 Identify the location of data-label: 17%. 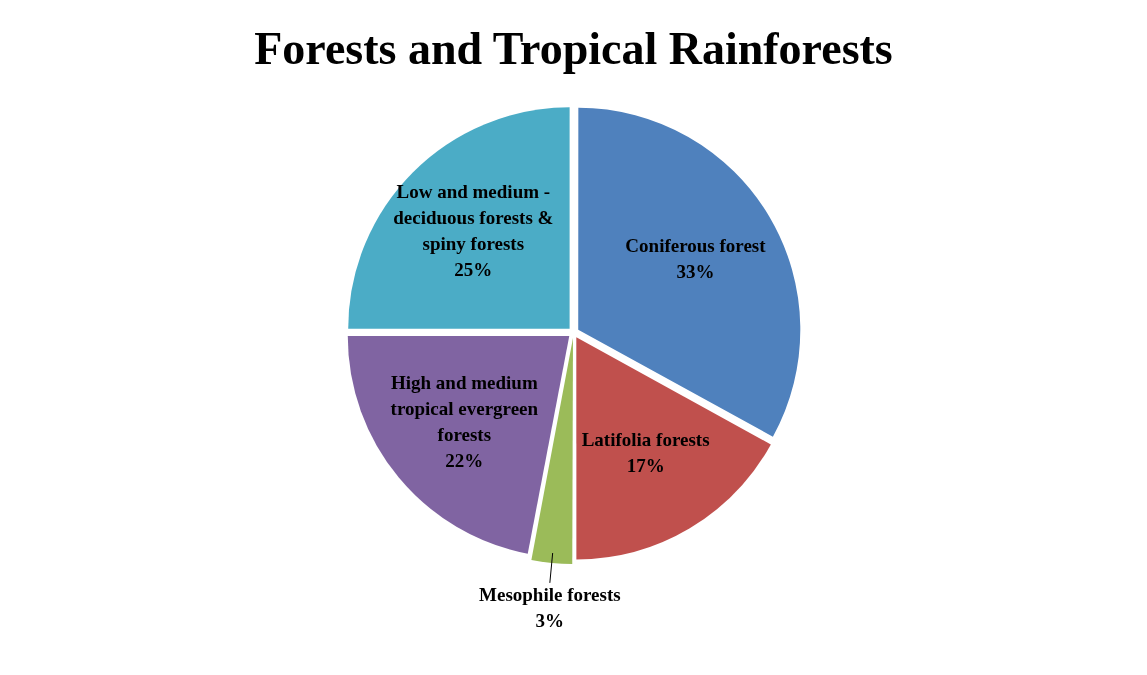
(645, 466).